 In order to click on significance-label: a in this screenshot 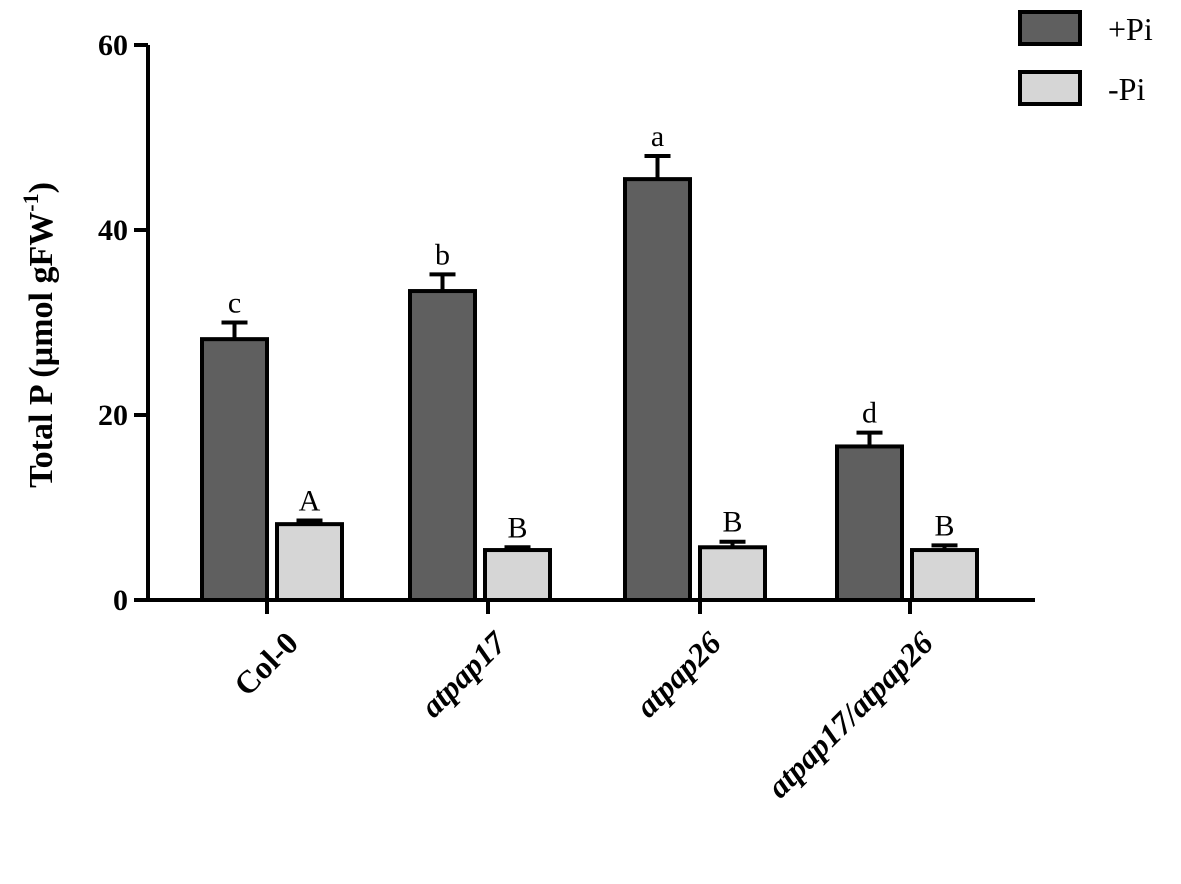, I will do `click(657, 136)`.